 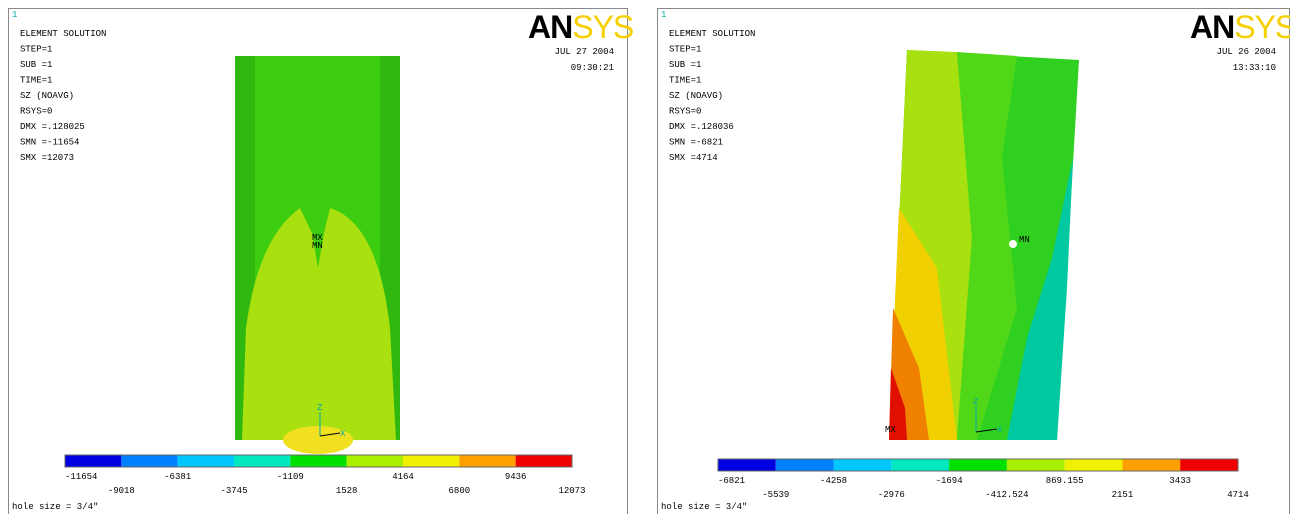 I want to click on marker-dot, so click(x=1013, y=244).